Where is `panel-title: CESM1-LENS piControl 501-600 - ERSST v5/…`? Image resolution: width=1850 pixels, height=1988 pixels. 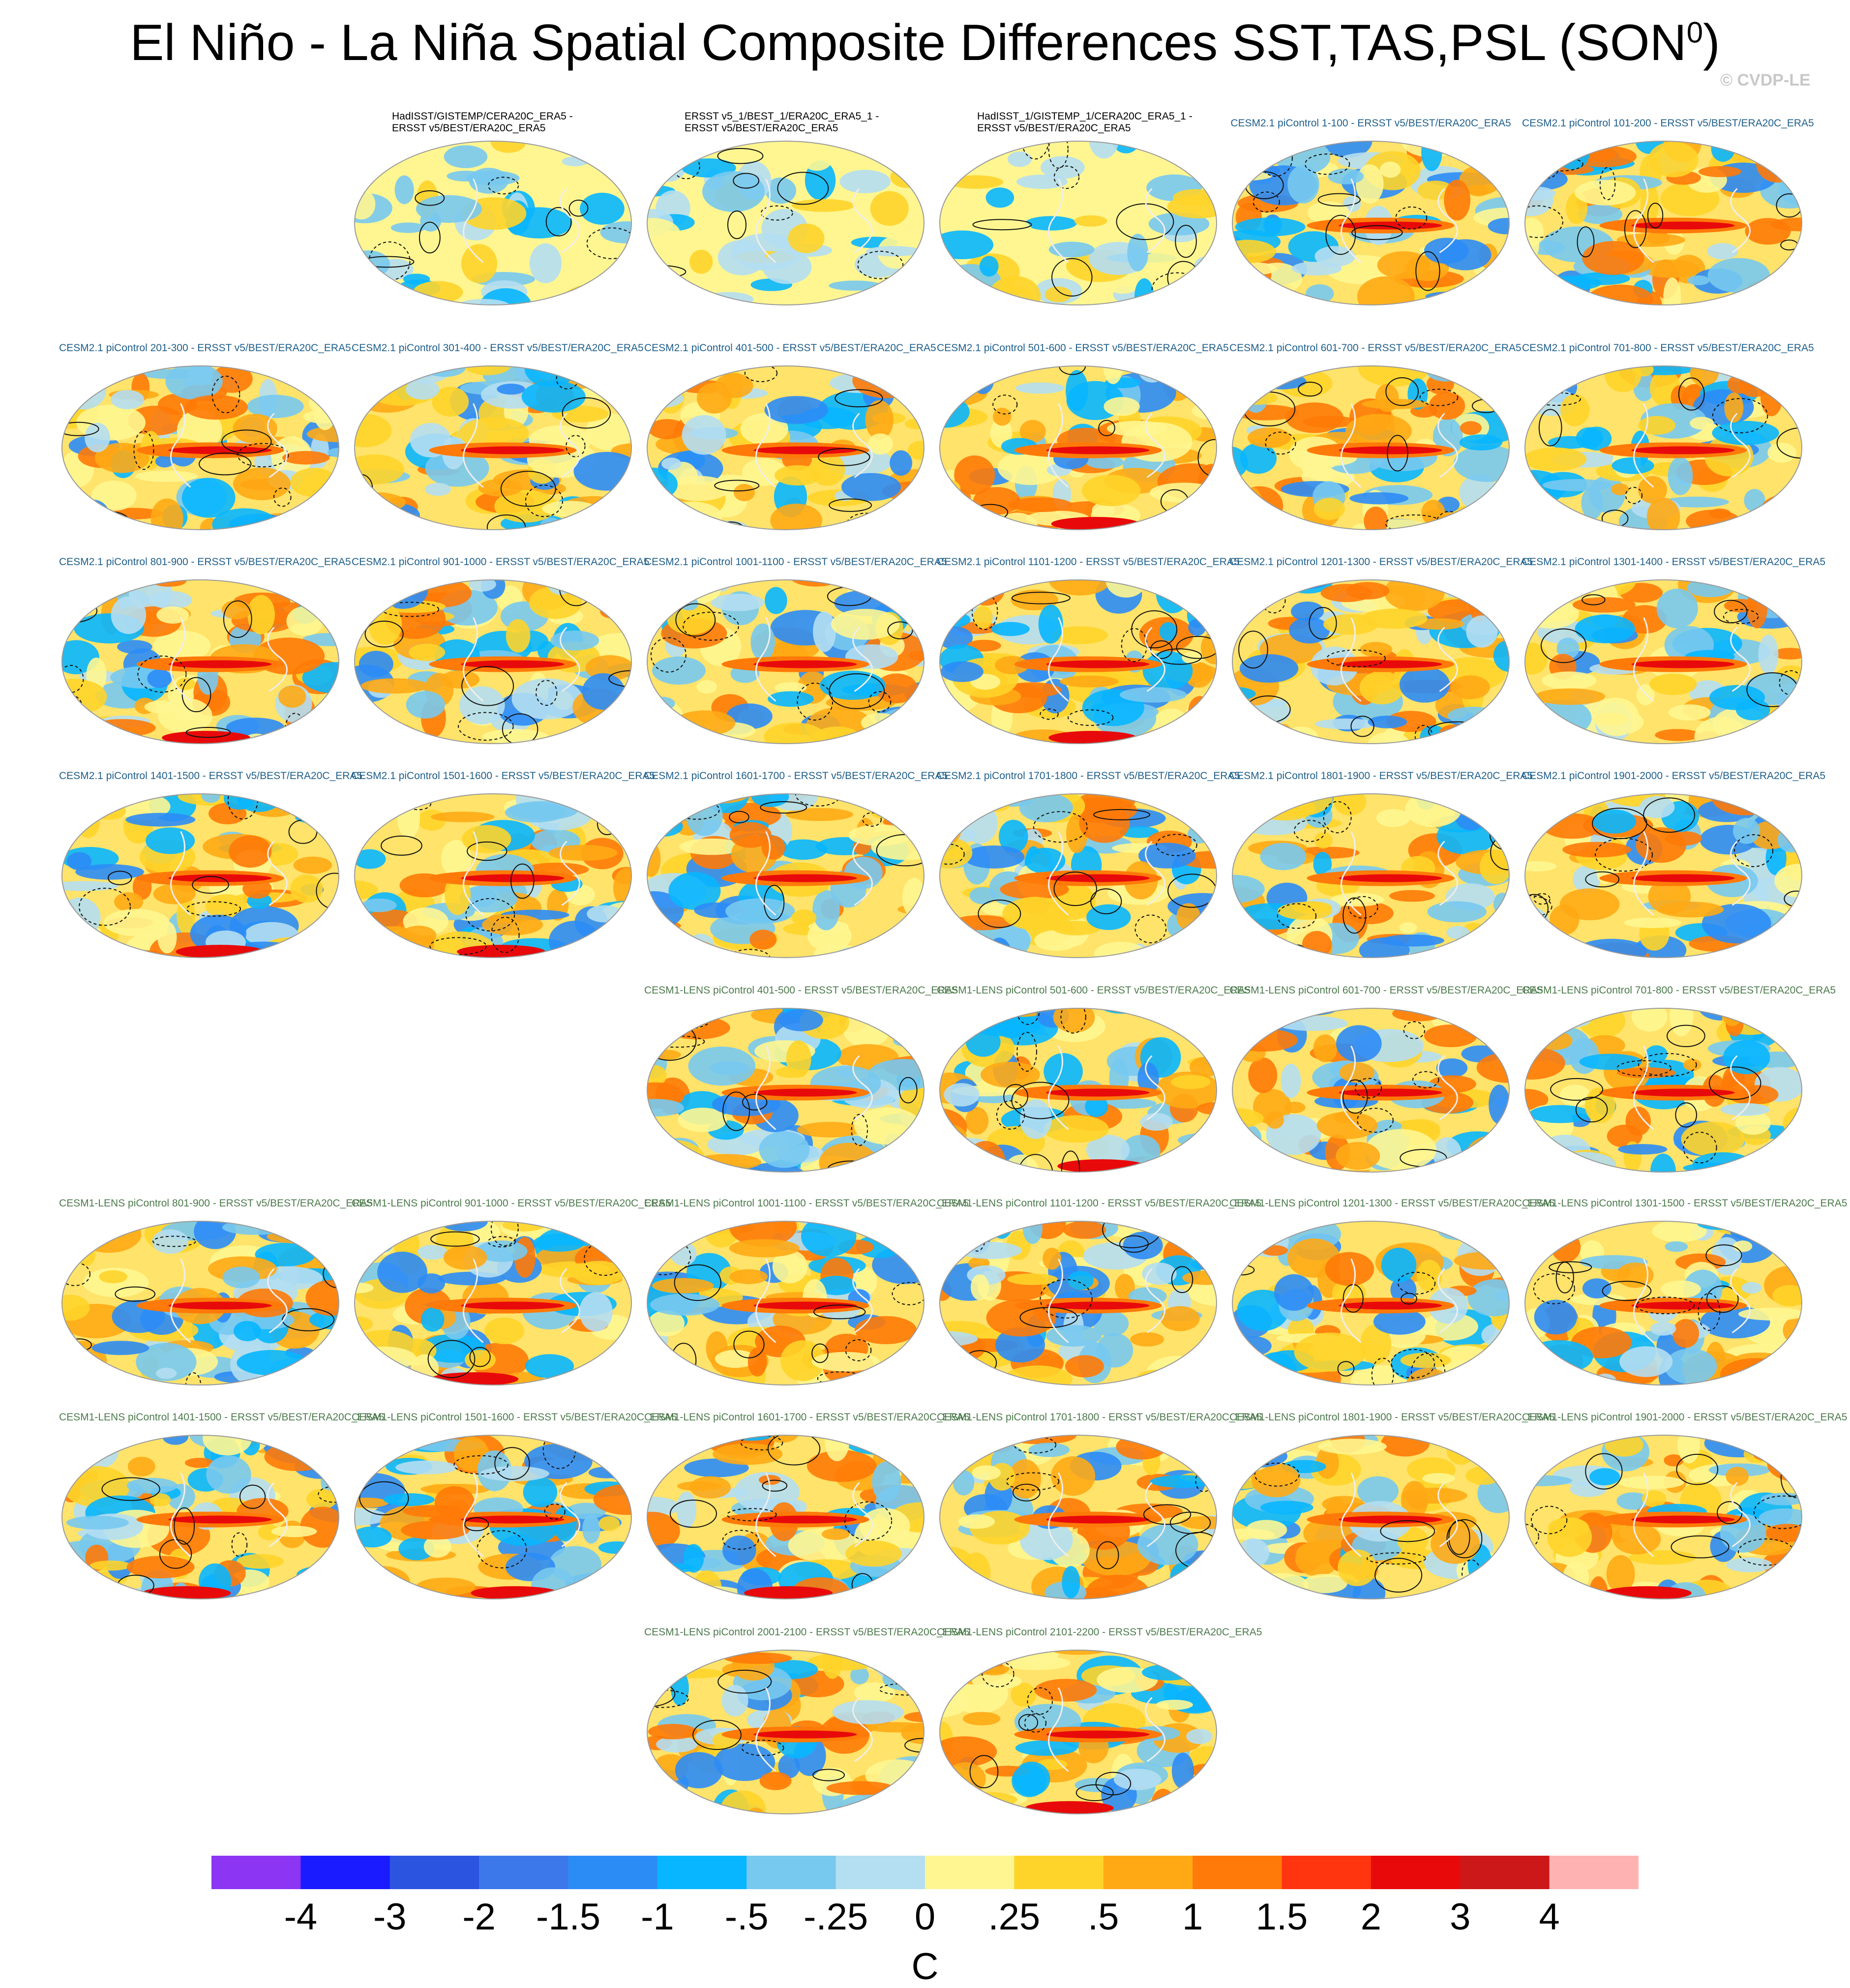
panel-title: CESM1-LENS piControl 501-600 - ERSST v5/… is located at coordinates (1094, 990).